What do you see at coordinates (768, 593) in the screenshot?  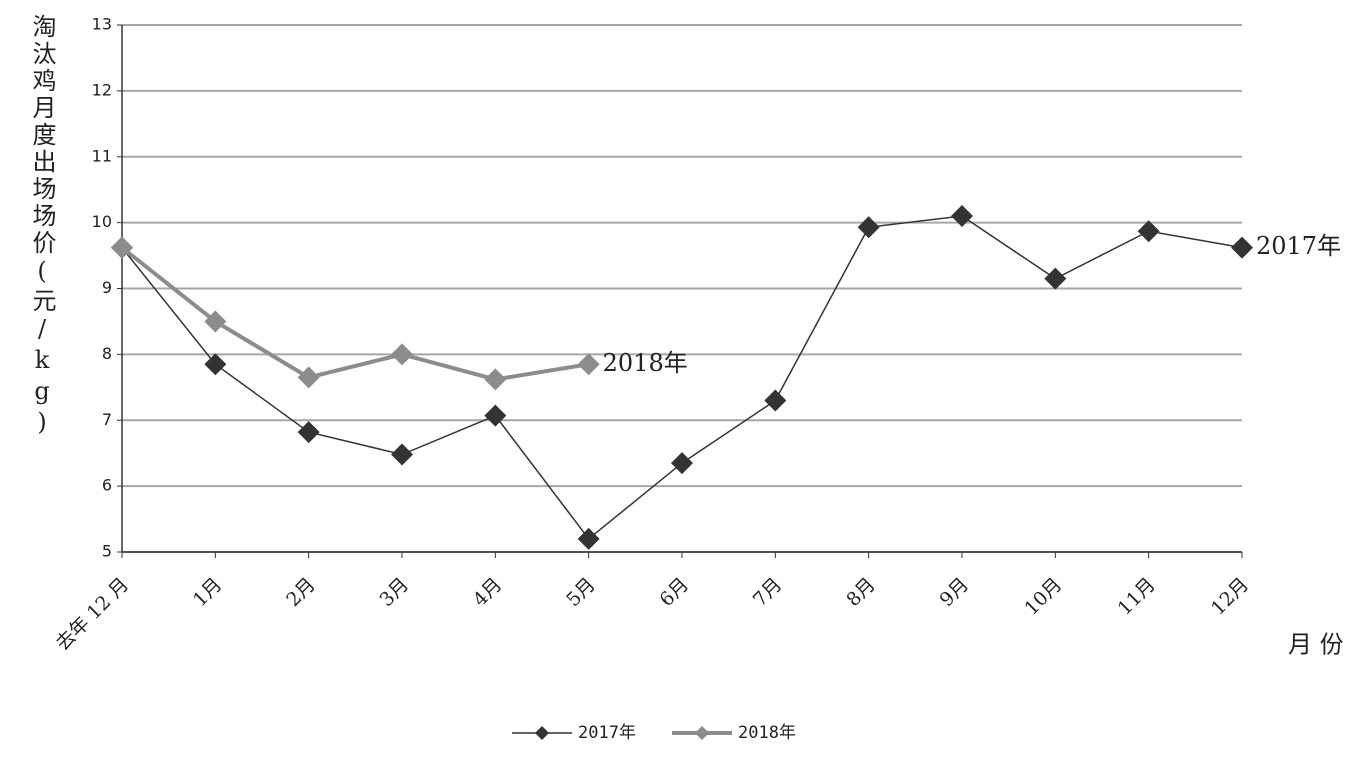 I see `x-tick-label: 7月` at bounding box center [768, 593].